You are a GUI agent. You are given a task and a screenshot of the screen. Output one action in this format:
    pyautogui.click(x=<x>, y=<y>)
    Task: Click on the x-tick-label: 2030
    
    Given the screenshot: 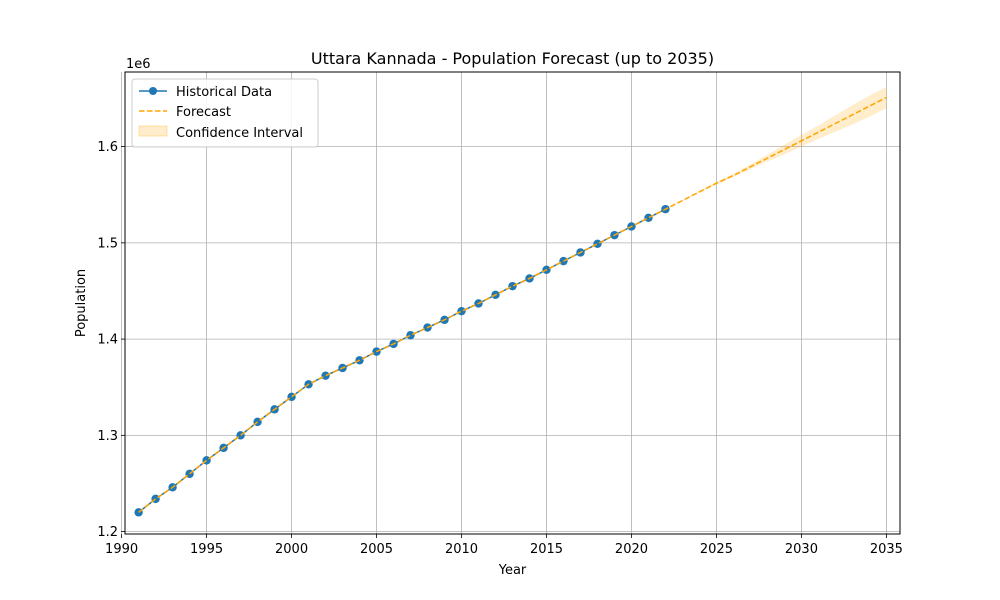 What is the action you would take?
    pyautogui.click(x=801, y=549)
    